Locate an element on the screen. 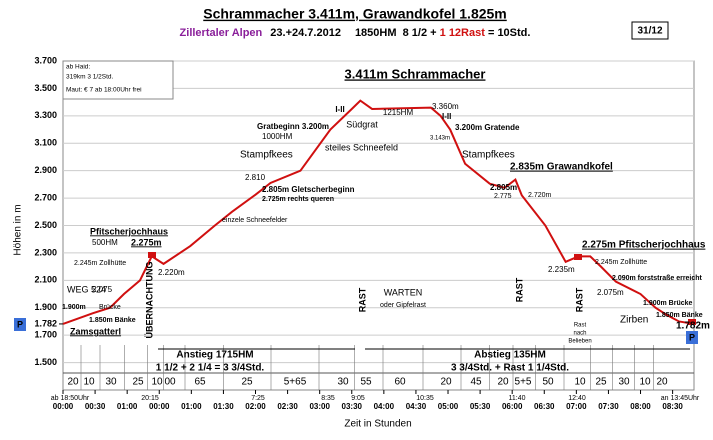  annotation: Abstieg 135HM is located at coordinates (510, 355).